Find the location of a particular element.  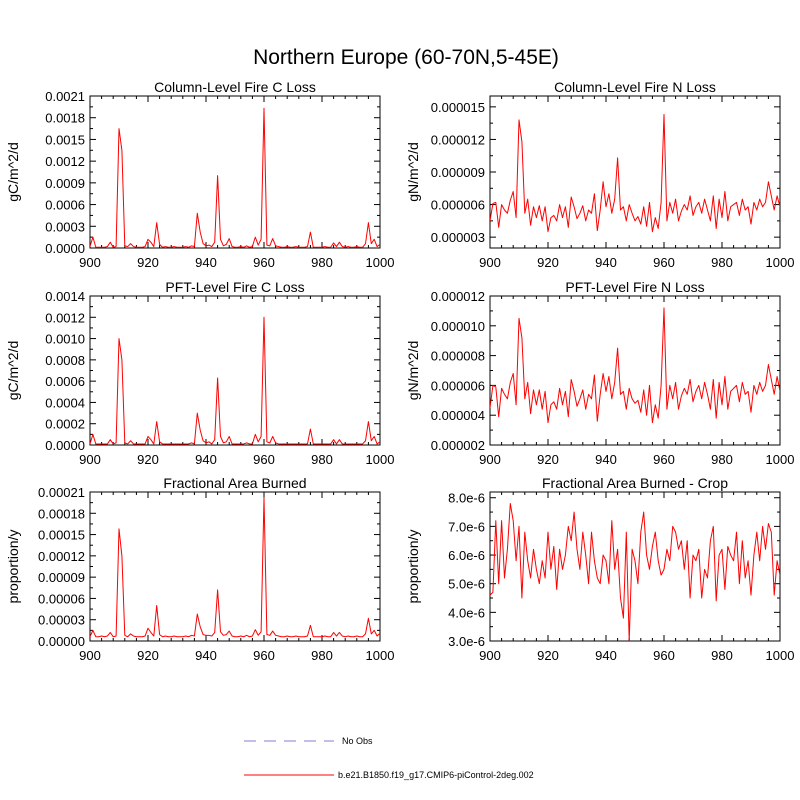

y-tick-label: 0.0009 is located at coordinates (65, 183).